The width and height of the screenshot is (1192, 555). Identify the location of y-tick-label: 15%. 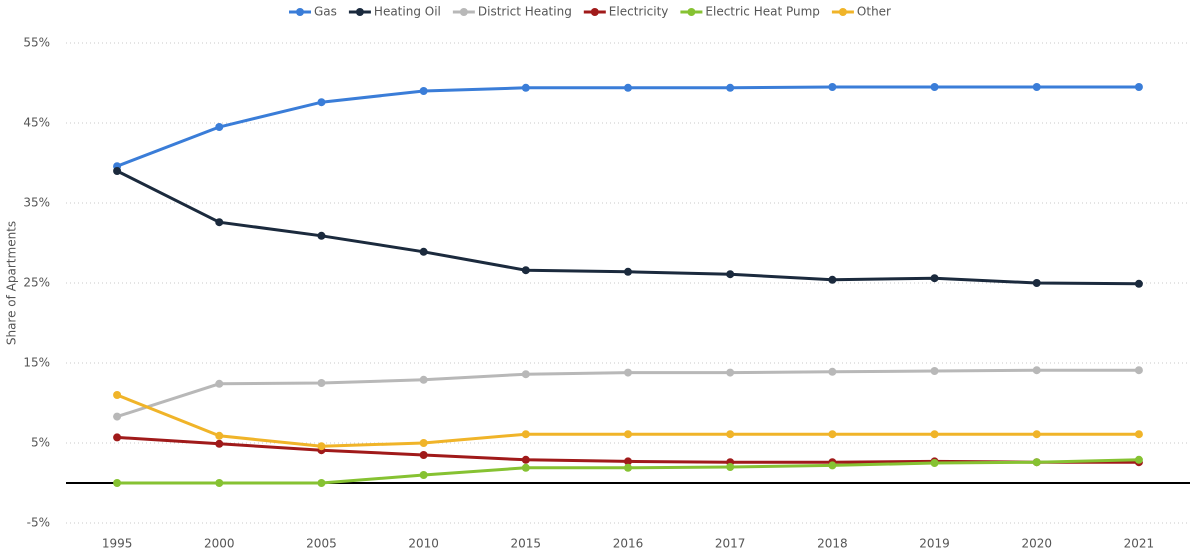
(36, 363).